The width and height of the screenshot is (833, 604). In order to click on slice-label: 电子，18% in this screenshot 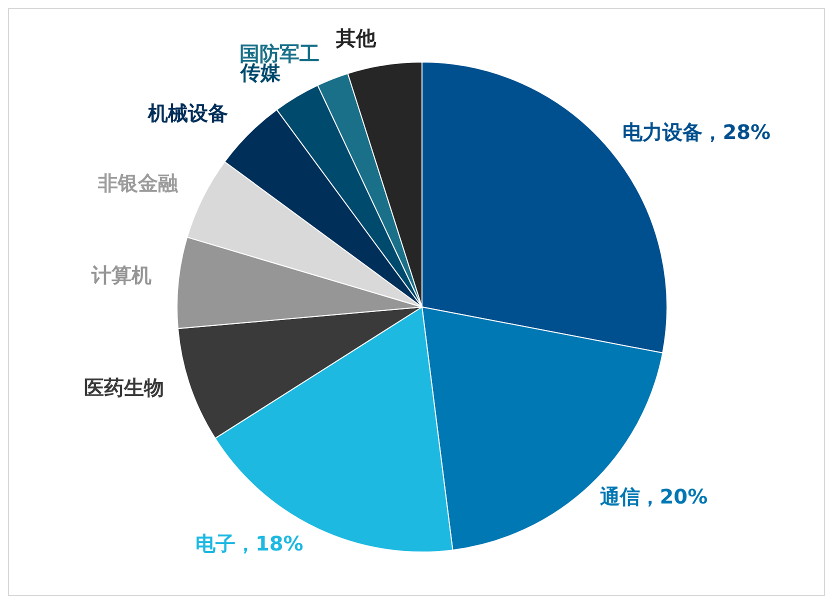, I will do `click(249, 544)`.